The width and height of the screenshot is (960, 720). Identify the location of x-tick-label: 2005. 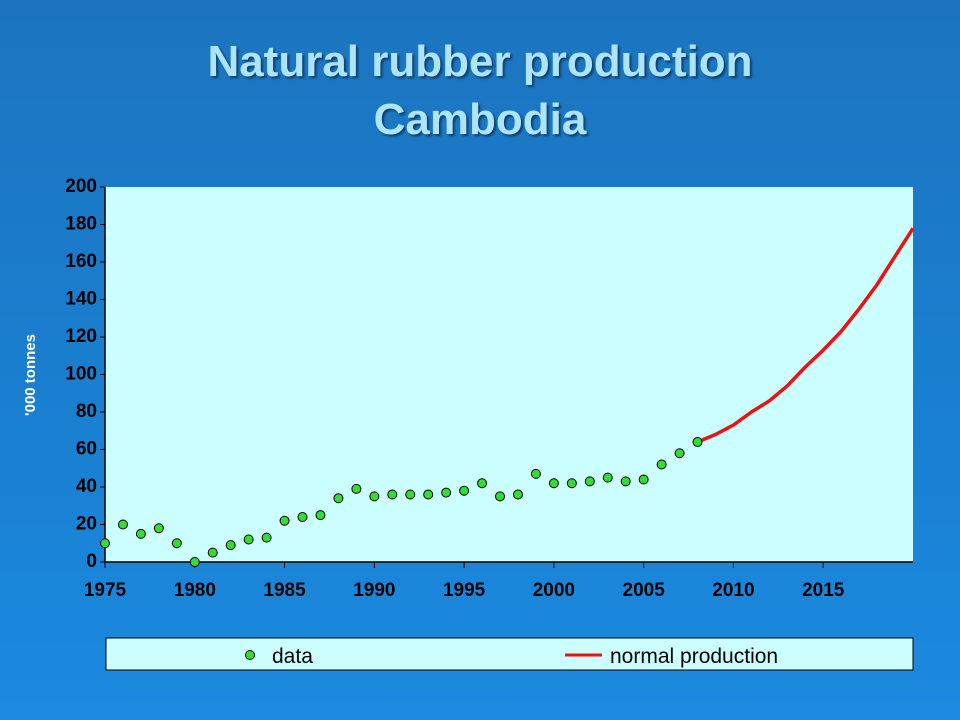
(644, 590).